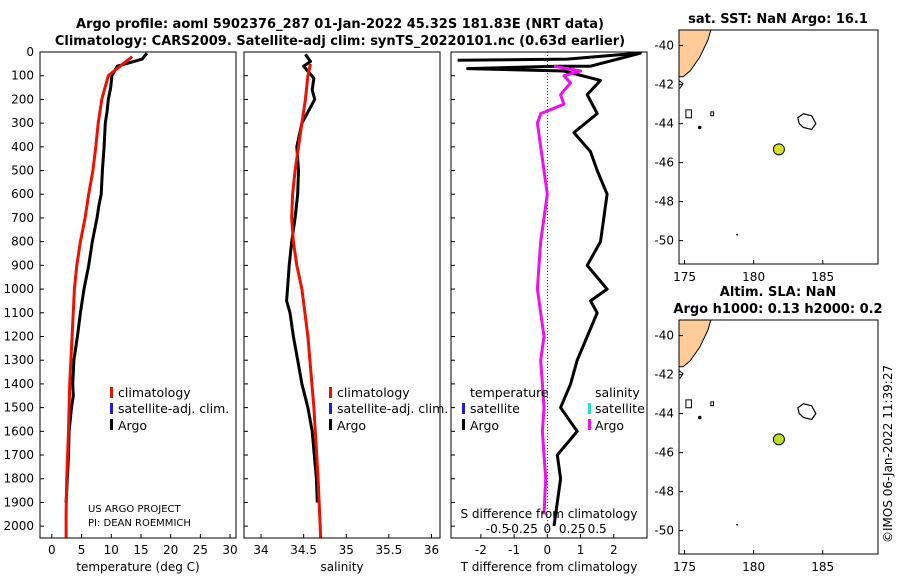 This screenshot has width=900, height=580. Describe the element at coordinates (617, 392) in the screenshot. I see `legend-salinity-title: salinity` at that location.